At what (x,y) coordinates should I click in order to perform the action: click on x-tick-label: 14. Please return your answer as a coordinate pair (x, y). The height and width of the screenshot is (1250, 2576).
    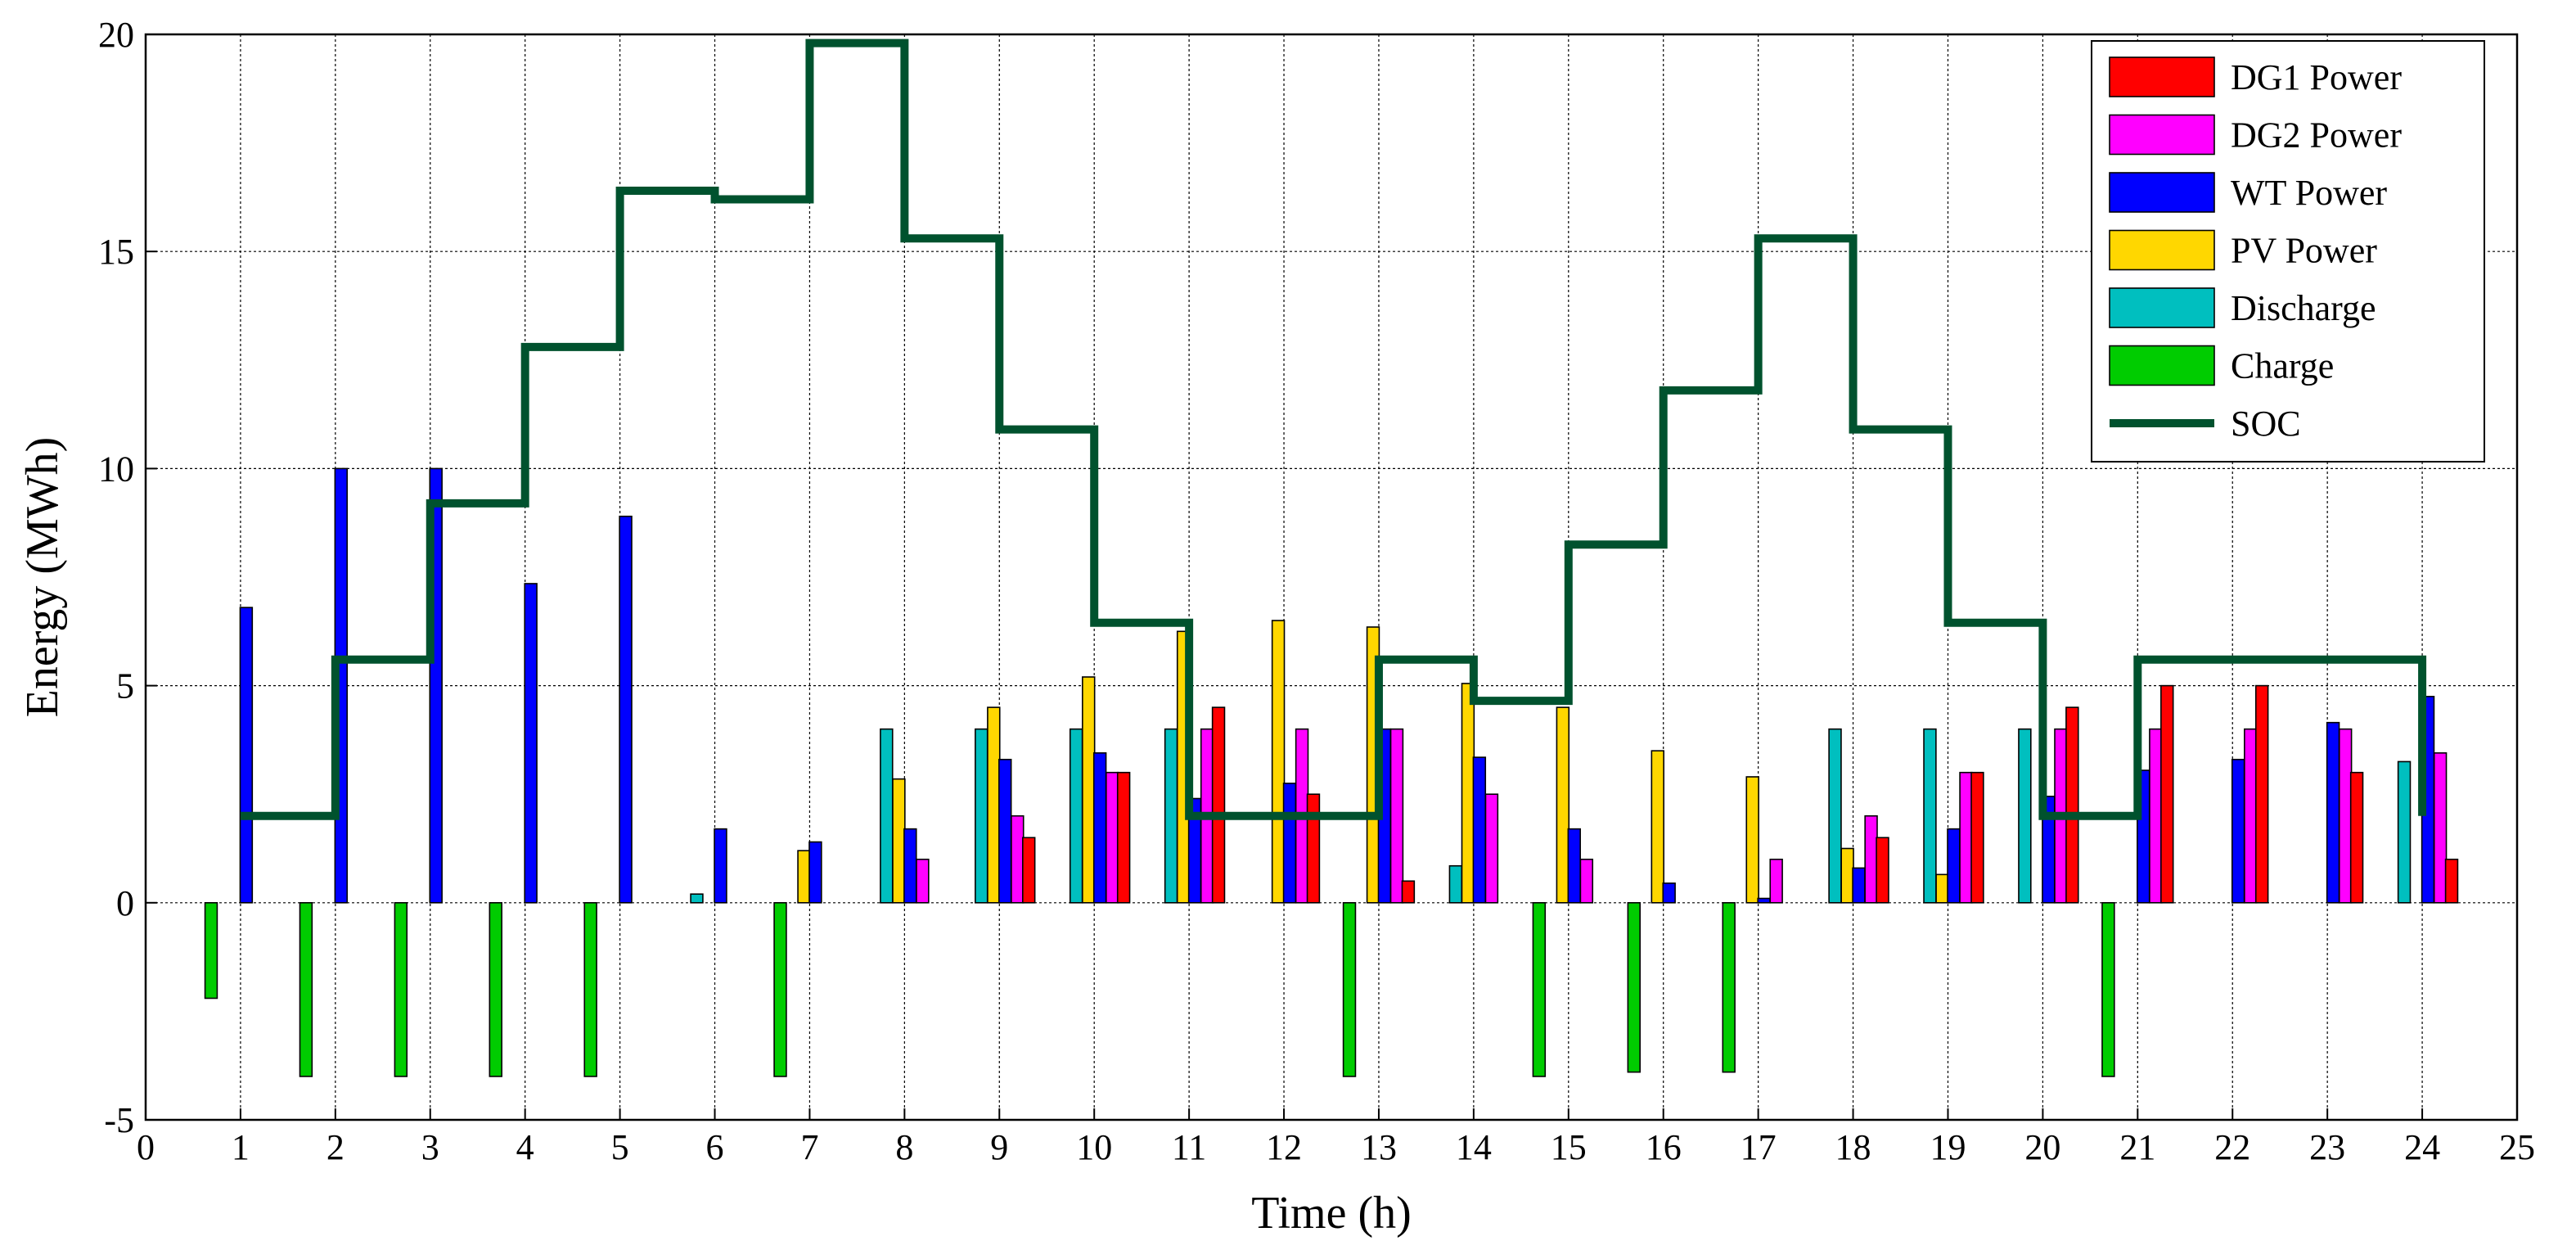
    Looking at the image, I should click on (1474, 1147).